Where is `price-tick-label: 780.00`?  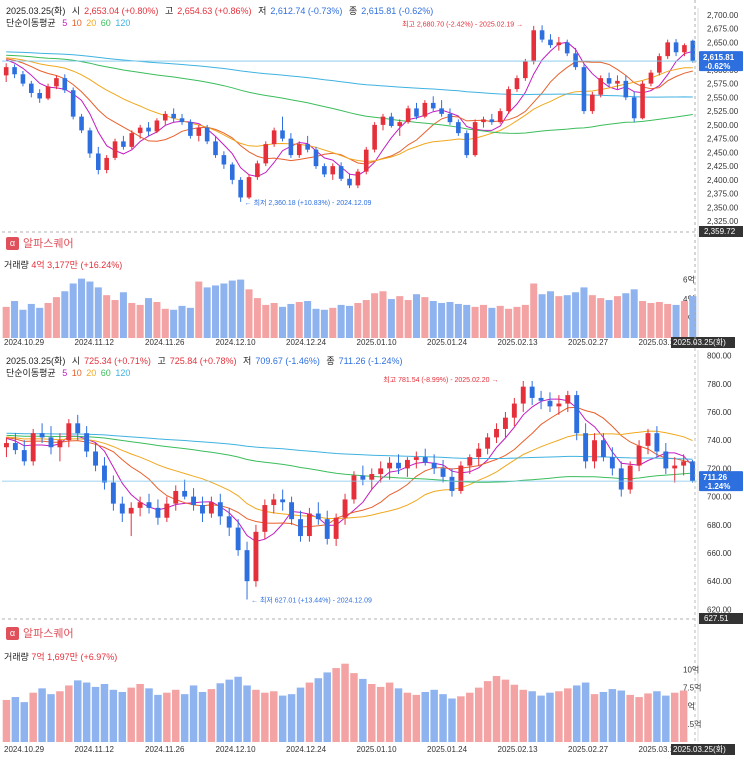 price-tick-label: 780.00 is located at coordinates (719, 384).